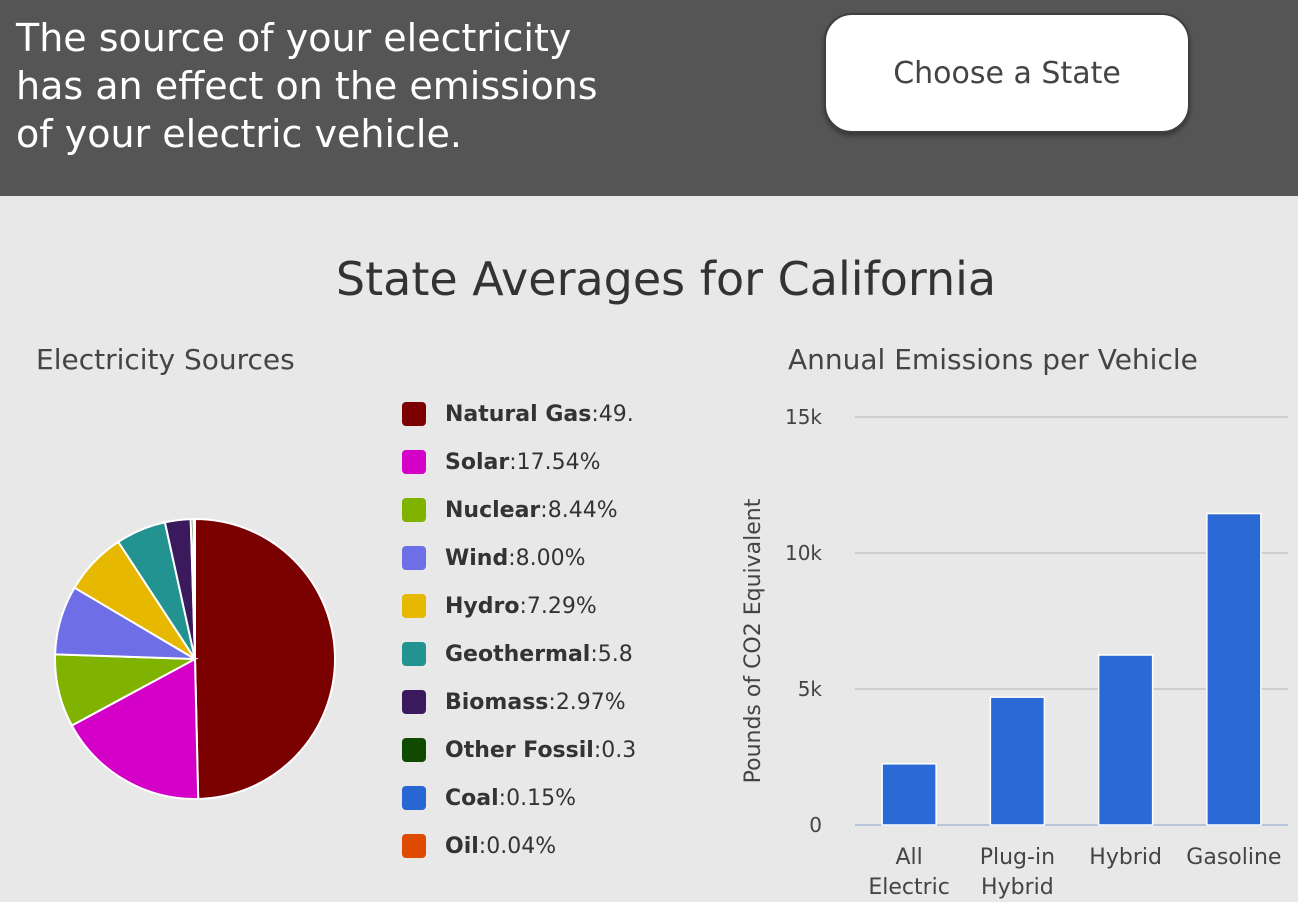  Describe the element at coordinates (541, 798) in the screenshot. I see `legend-value: 0.15%` at that location.